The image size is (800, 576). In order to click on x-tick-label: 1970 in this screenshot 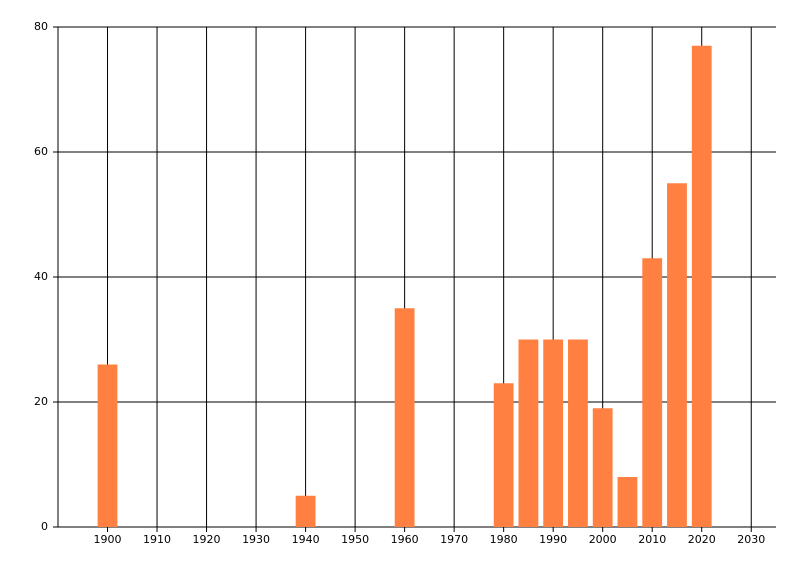, I will do `click(454, 539)`.